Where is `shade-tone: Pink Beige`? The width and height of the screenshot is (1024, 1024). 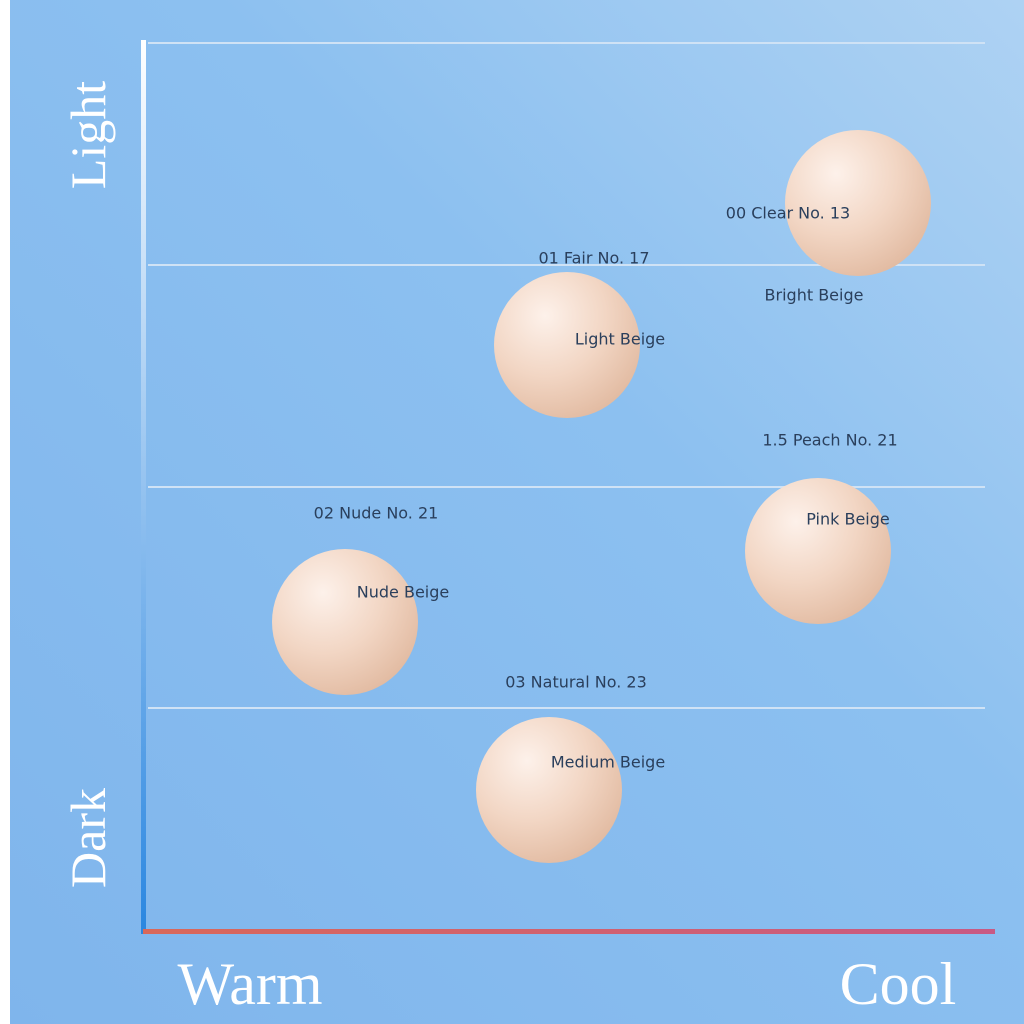 shade-tone: Pink Beige is located at coordinates (848, 519).